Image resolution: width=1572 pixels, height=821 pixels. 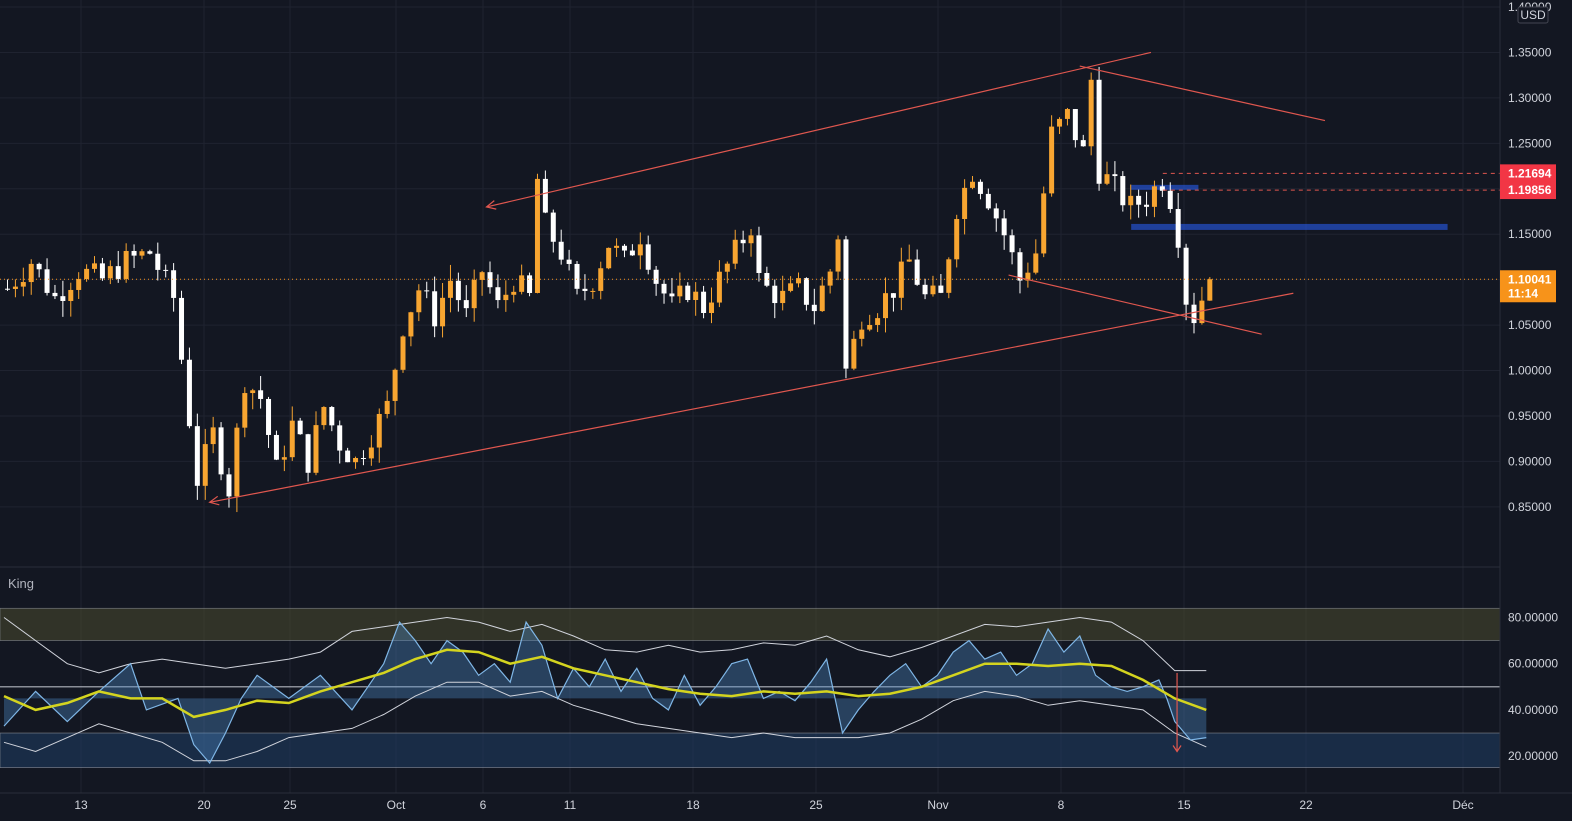 What do you see at coordinates (693, 805) in the screenshot?
I see `time-tick-label: 18` at bounding box center [693, 805].